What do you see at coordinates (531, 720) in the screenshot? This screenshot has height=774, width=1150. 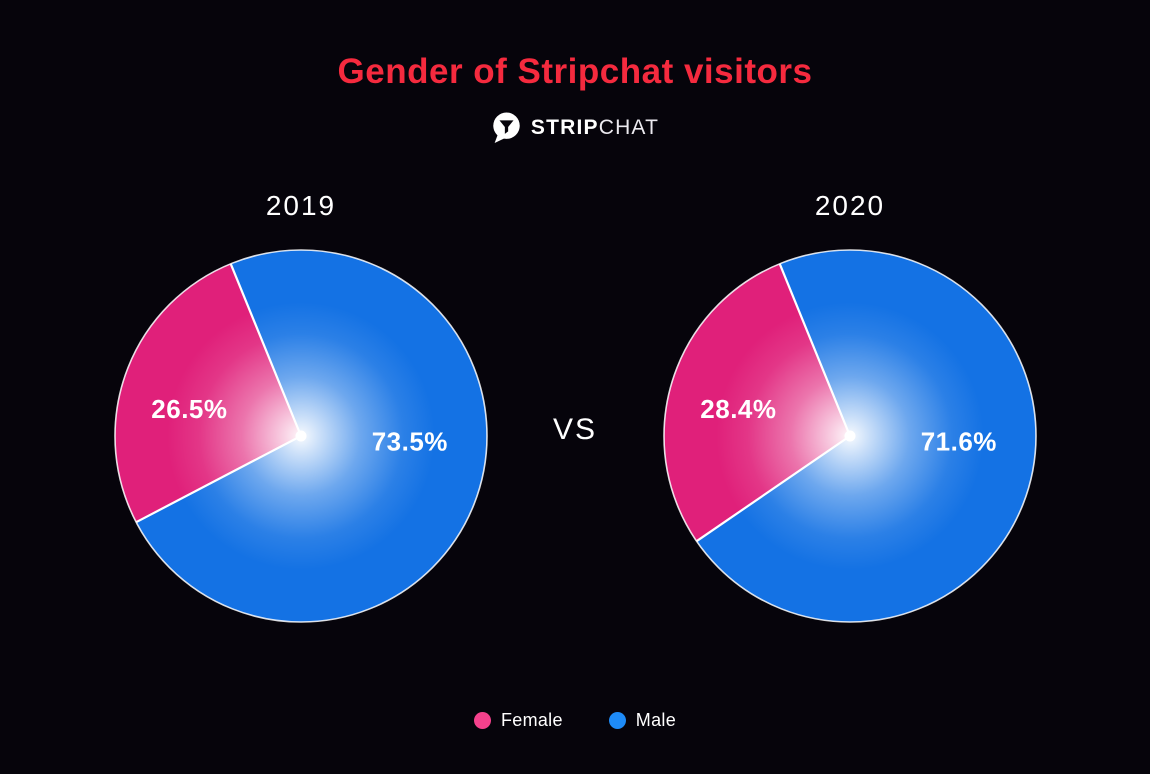 I see `legend-label-female: Female` at bounding box center [531, 720].